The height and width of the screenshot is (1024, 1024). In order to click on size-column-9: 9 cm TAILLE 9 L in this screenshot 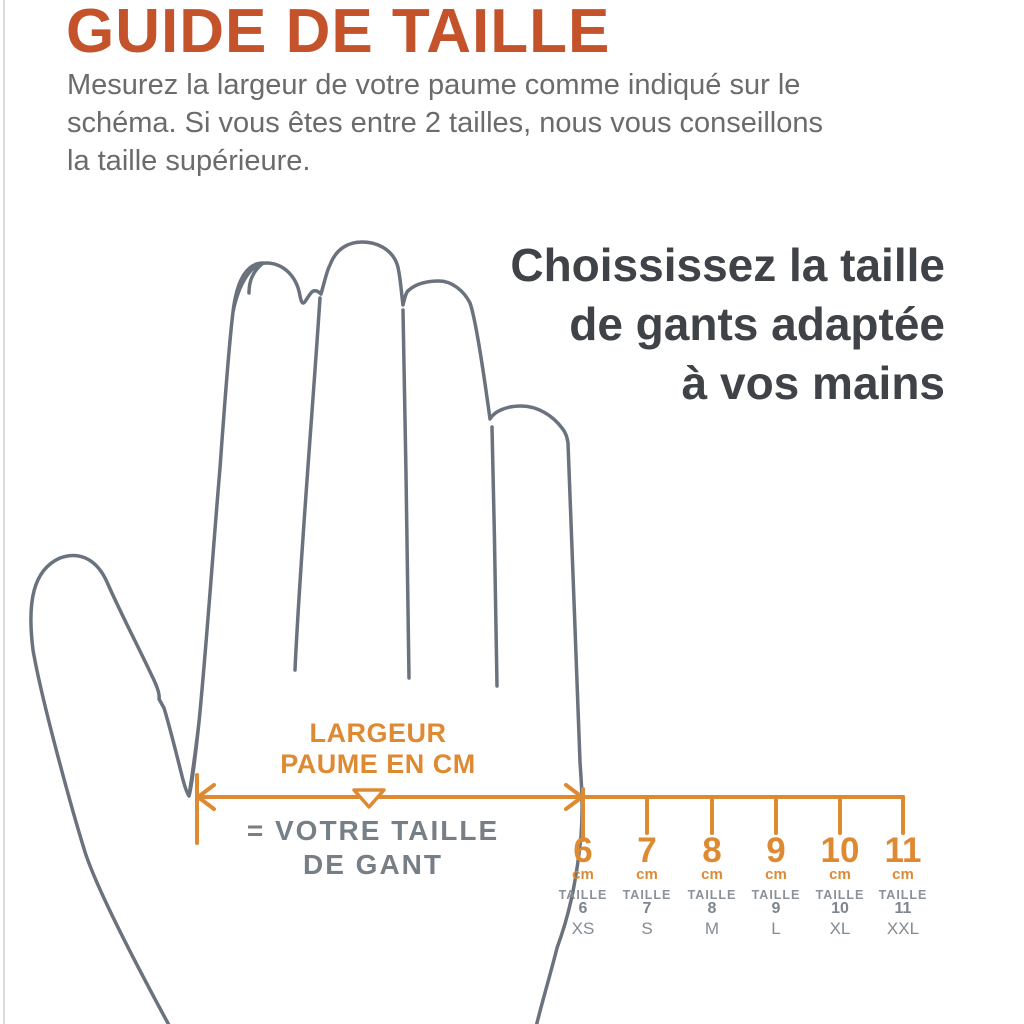, I will do `click(776, 884)`.